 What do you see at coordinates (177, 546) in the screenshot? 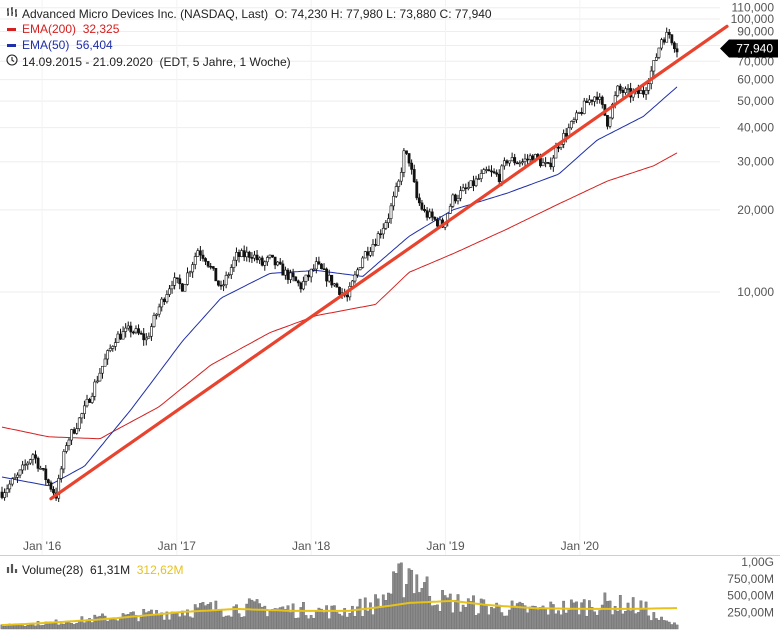
I see `time-tick-label: Jan '17` at bounding box center [177, 546].